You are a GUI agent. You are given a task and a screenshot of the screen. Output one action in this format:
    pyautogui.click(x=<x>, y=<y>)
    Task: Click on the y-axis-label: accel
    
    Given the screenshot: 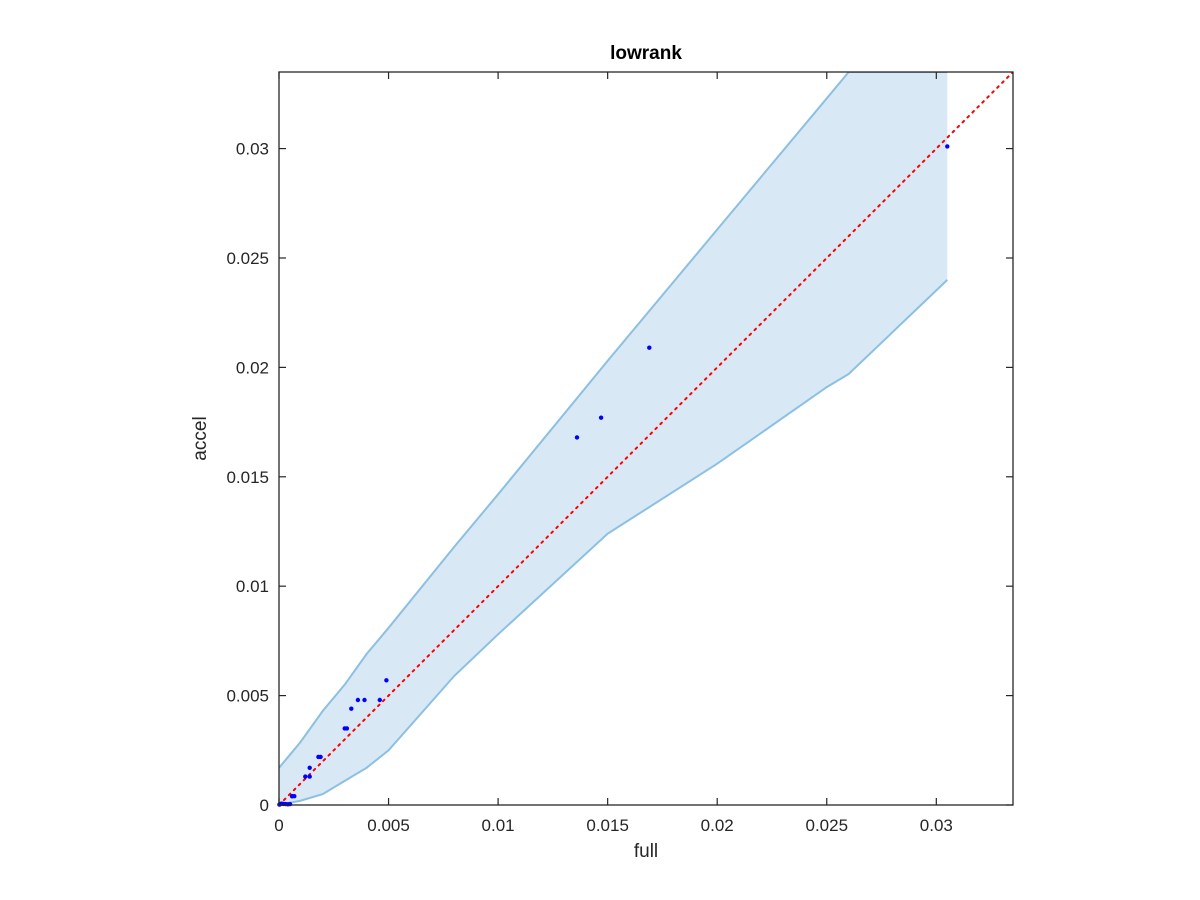 What is the action you would take?
    pyautogui.click(x=200, y=438)
    